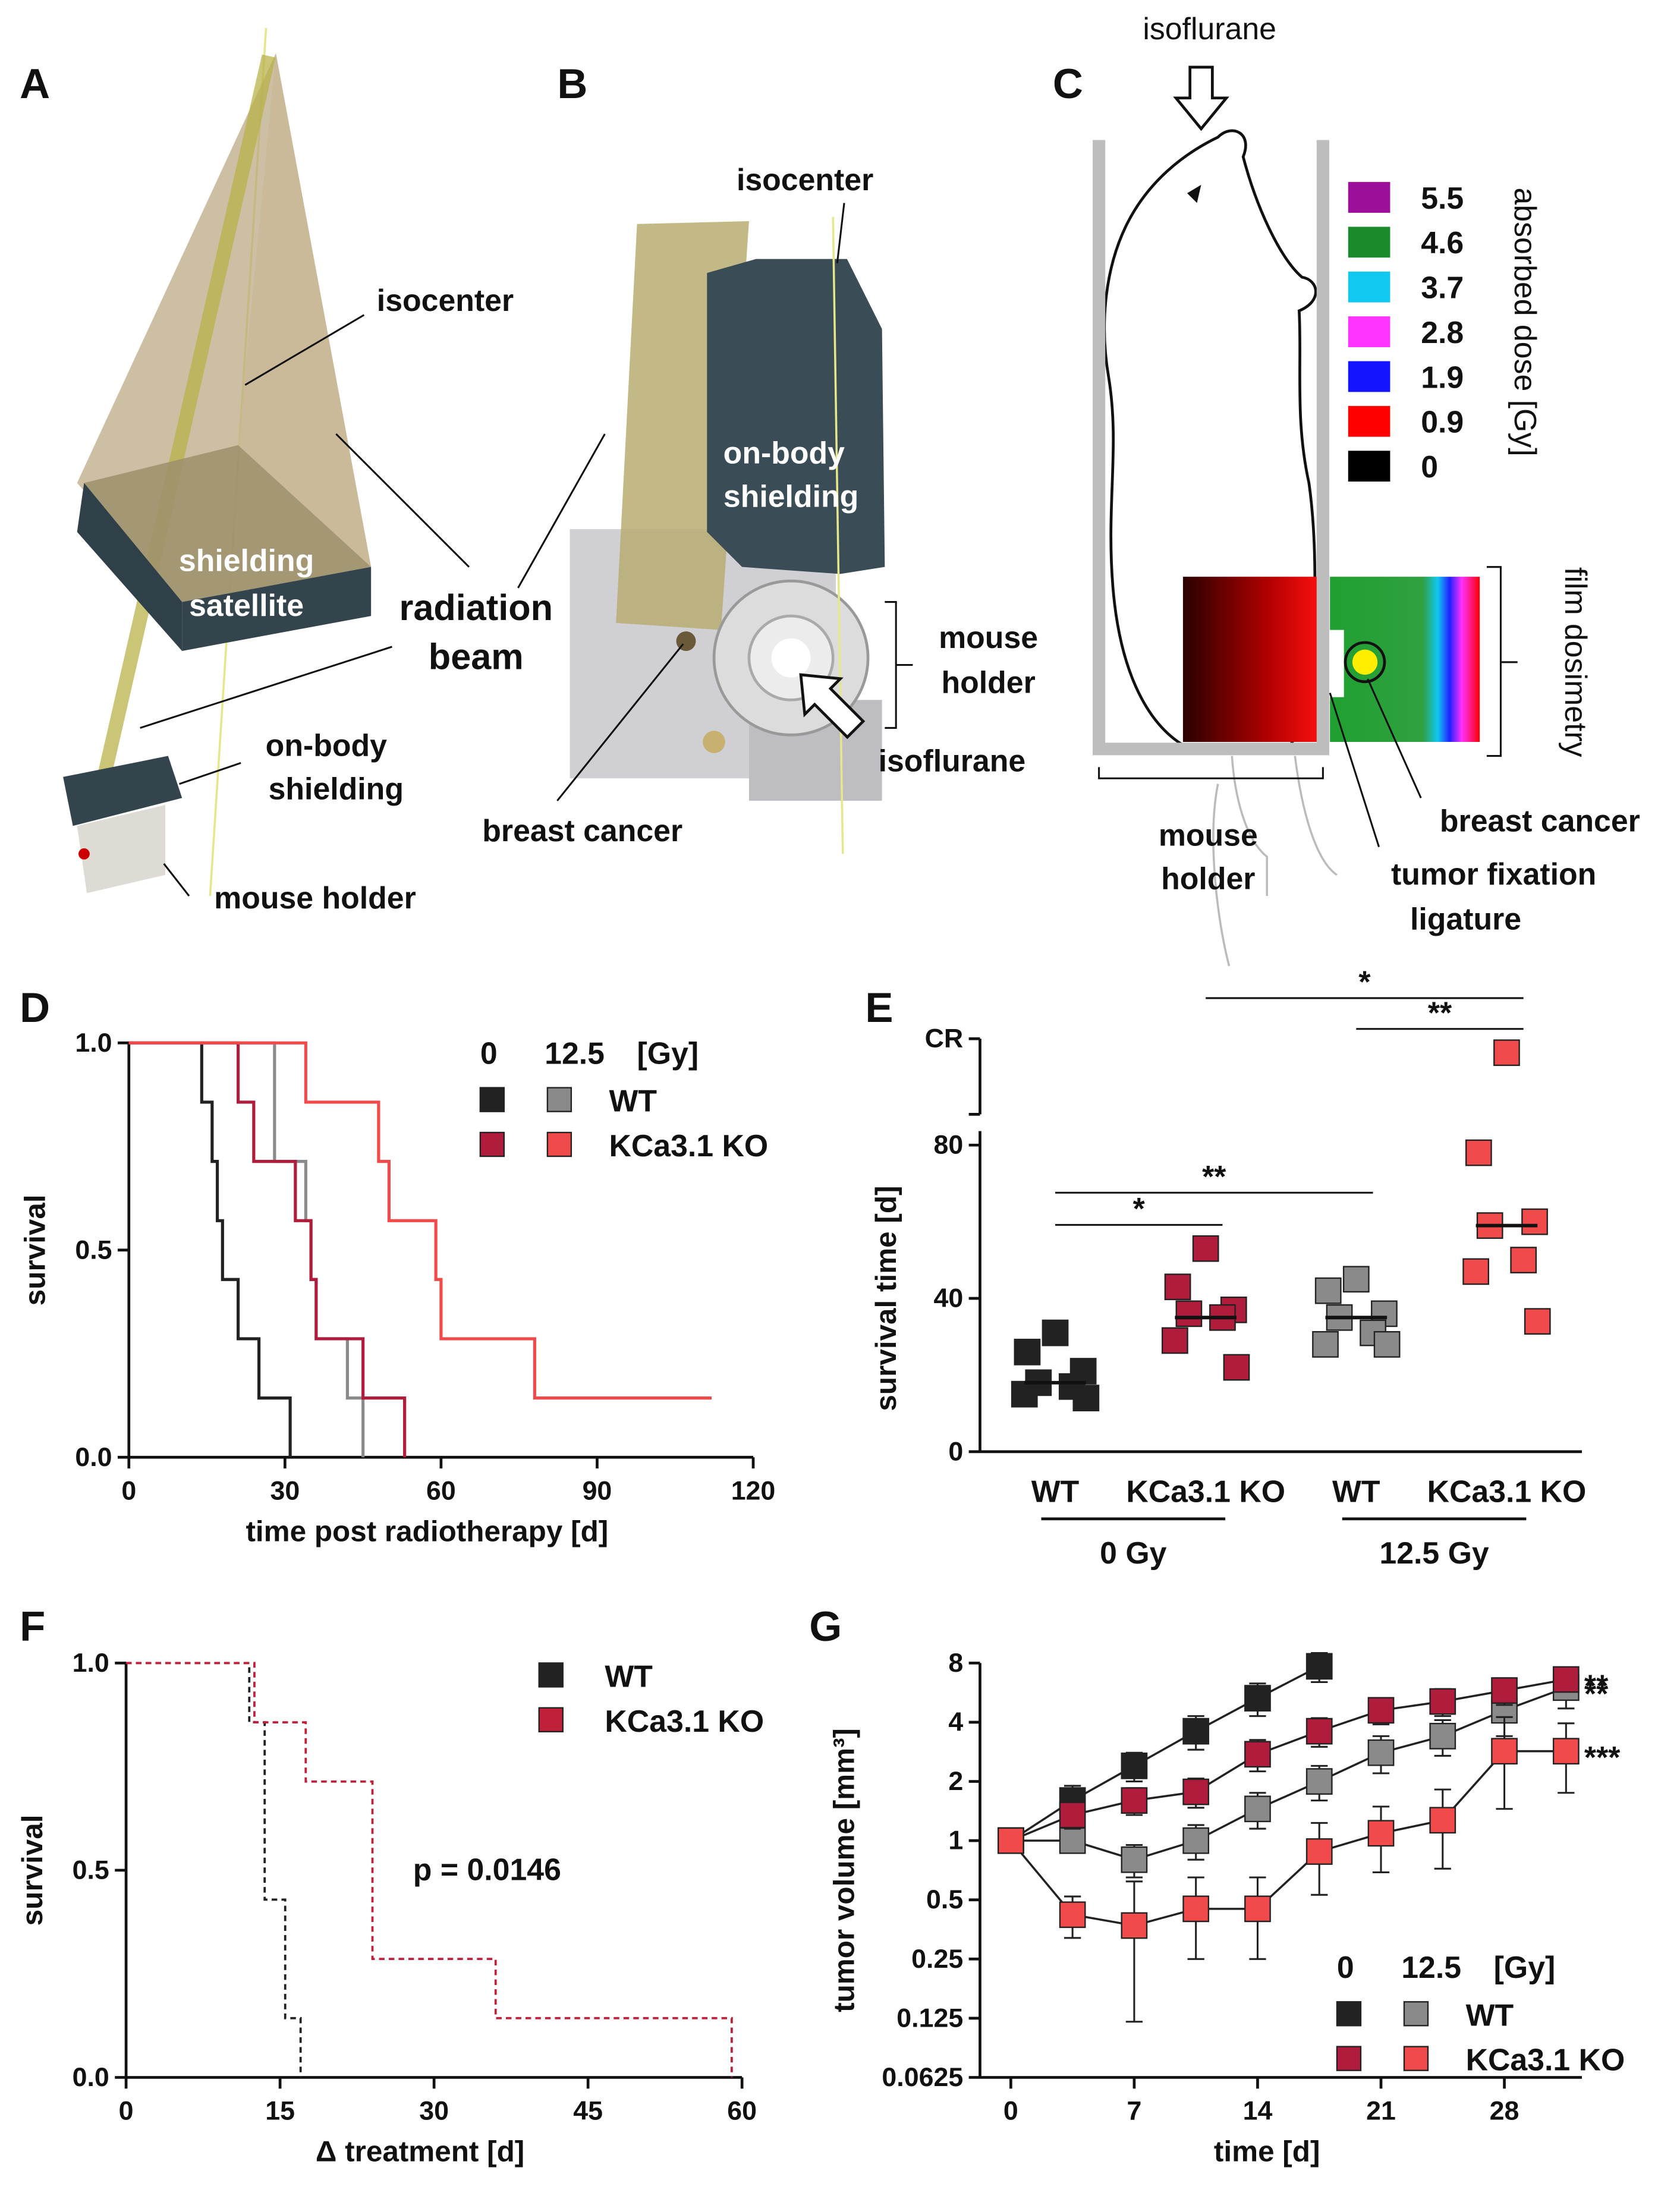  What do you see at coordinates (1381, 2110) in the screenshot?
I see `x-tick-label: 21` at bounding box center [1381, 2110].